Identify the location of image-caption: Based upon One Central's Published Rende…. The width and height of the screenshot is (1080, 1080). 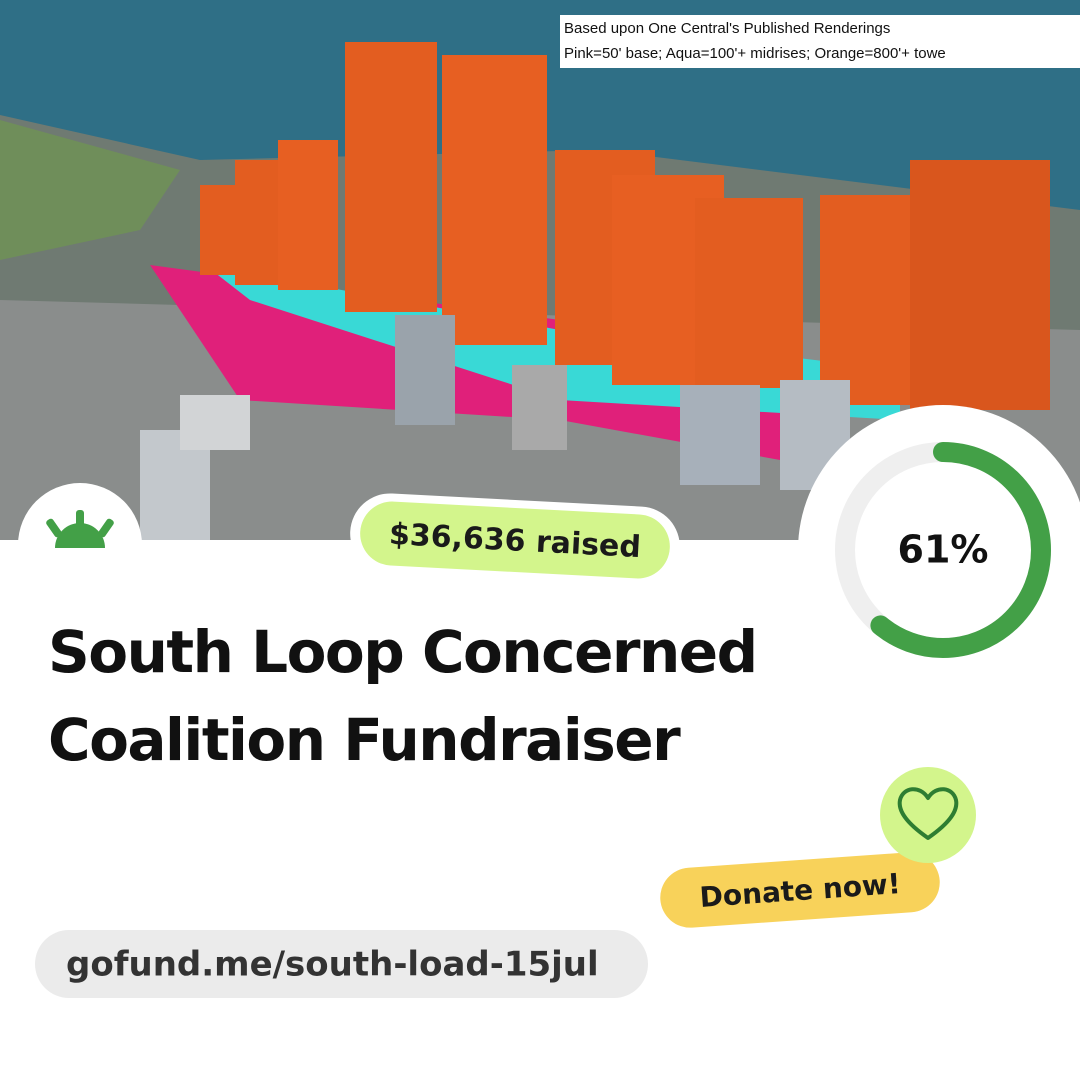
(727, 28).